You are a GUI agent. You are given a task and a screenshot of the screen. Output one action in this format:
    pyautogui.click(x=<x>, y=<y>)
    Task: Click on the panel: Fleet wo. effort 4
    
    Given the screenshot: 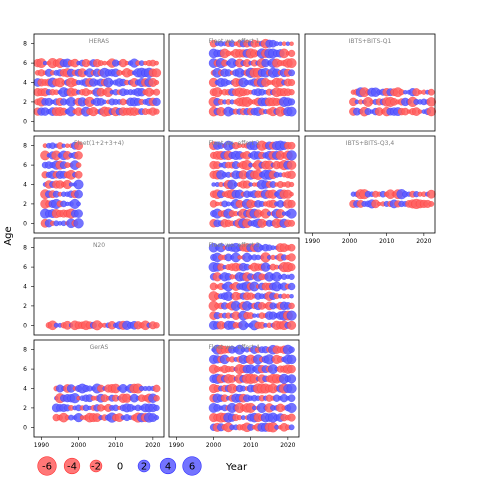 What is the action you would take?
    pyautogui.click(x=234, y=388)
    